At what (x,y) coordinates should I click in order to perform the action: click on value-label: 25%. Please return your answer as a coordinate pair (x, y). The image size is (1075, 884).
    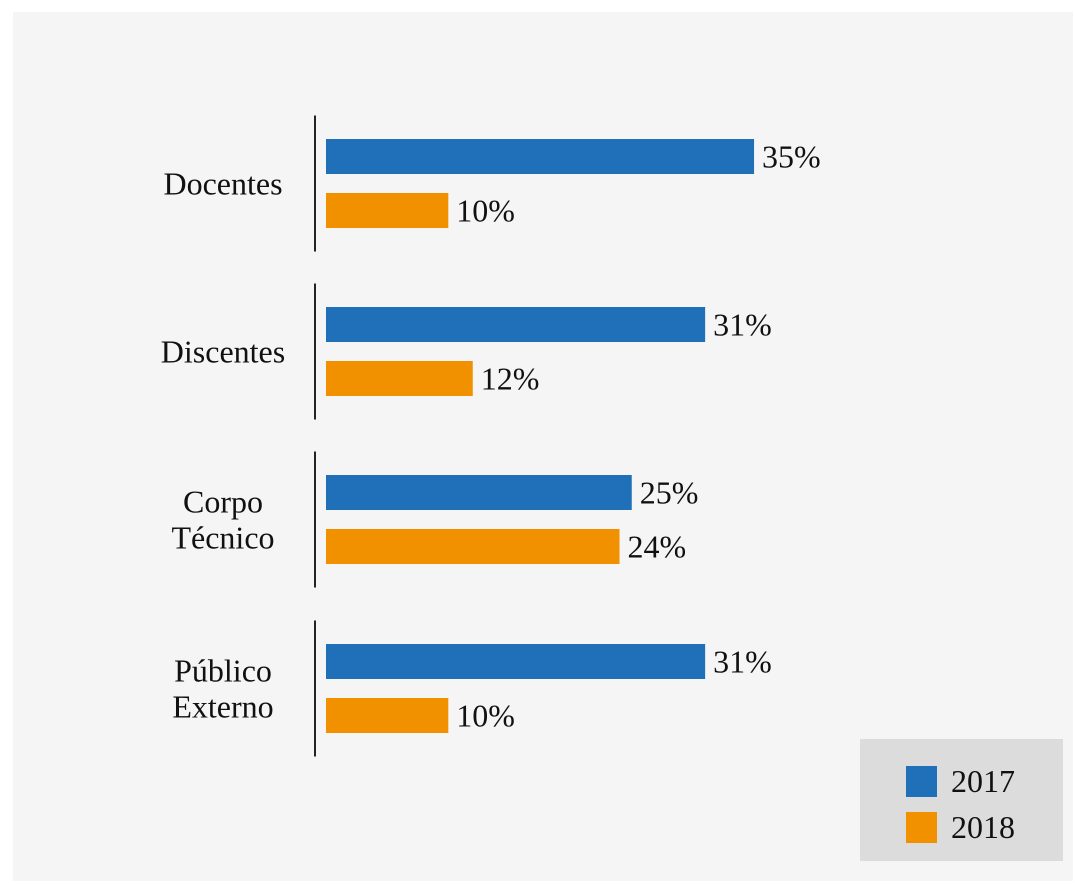
    Looking at the image, I should click on (669, 493).